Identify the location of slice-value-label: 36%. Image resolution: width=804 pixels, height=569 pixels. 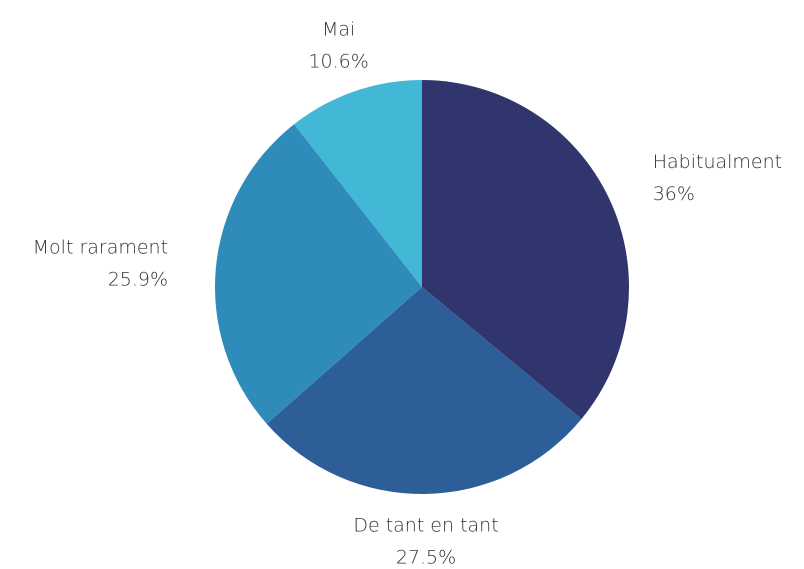
(674, 194).